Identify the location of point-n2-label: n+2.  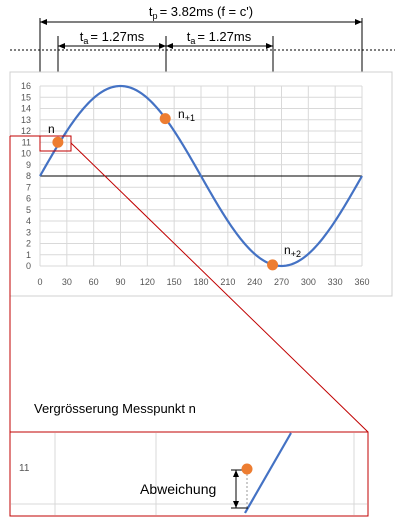
(292, 251).